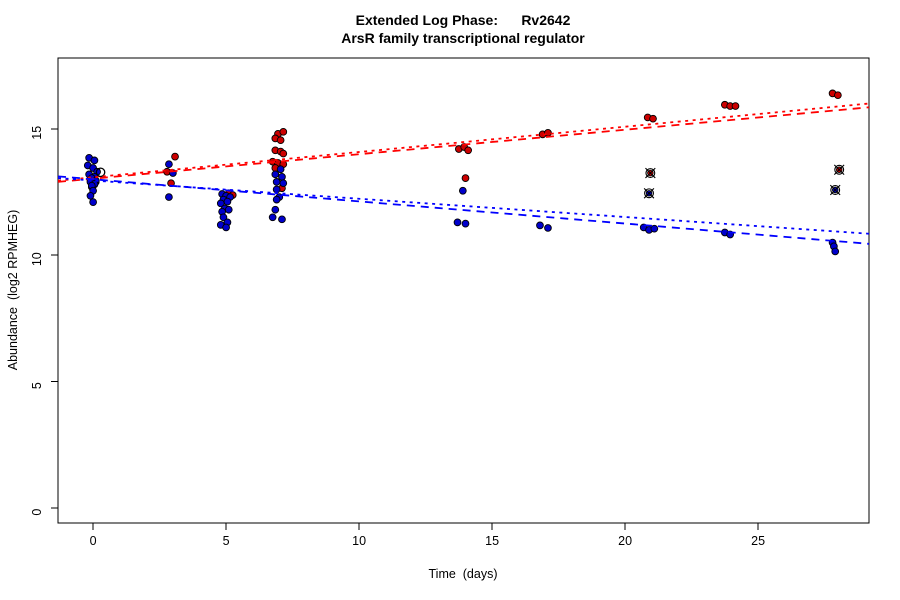 The width and height of the screenshot is (900, 600). What do you see at coordinates (463, 574) in the screenshot?
I see `x-axis-label: Time (days)` at bounding box center [463, 574].